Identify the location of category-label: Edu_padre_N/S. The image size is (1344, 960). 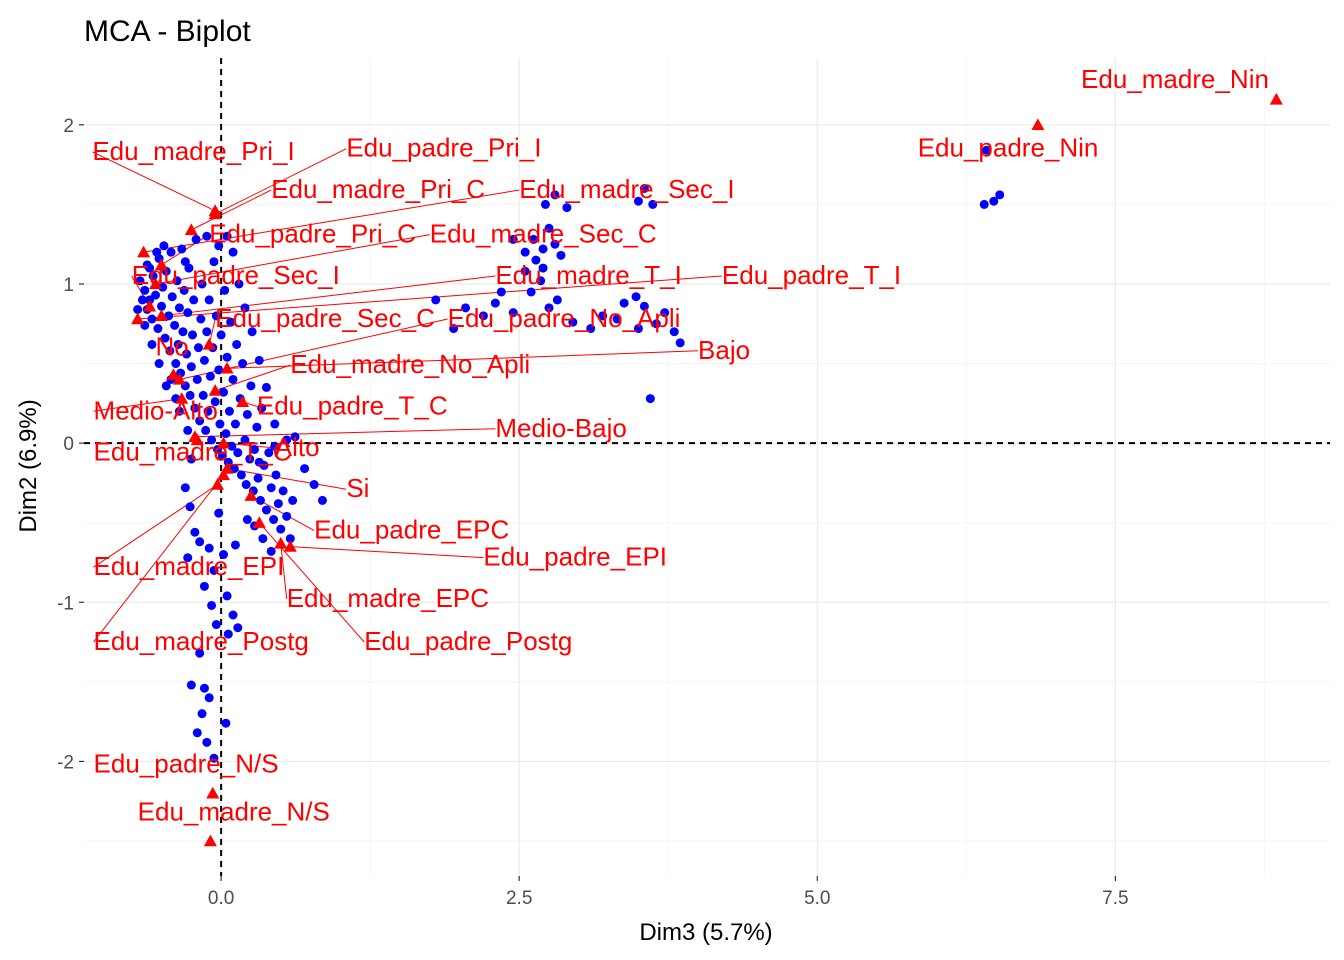
(186, 764).